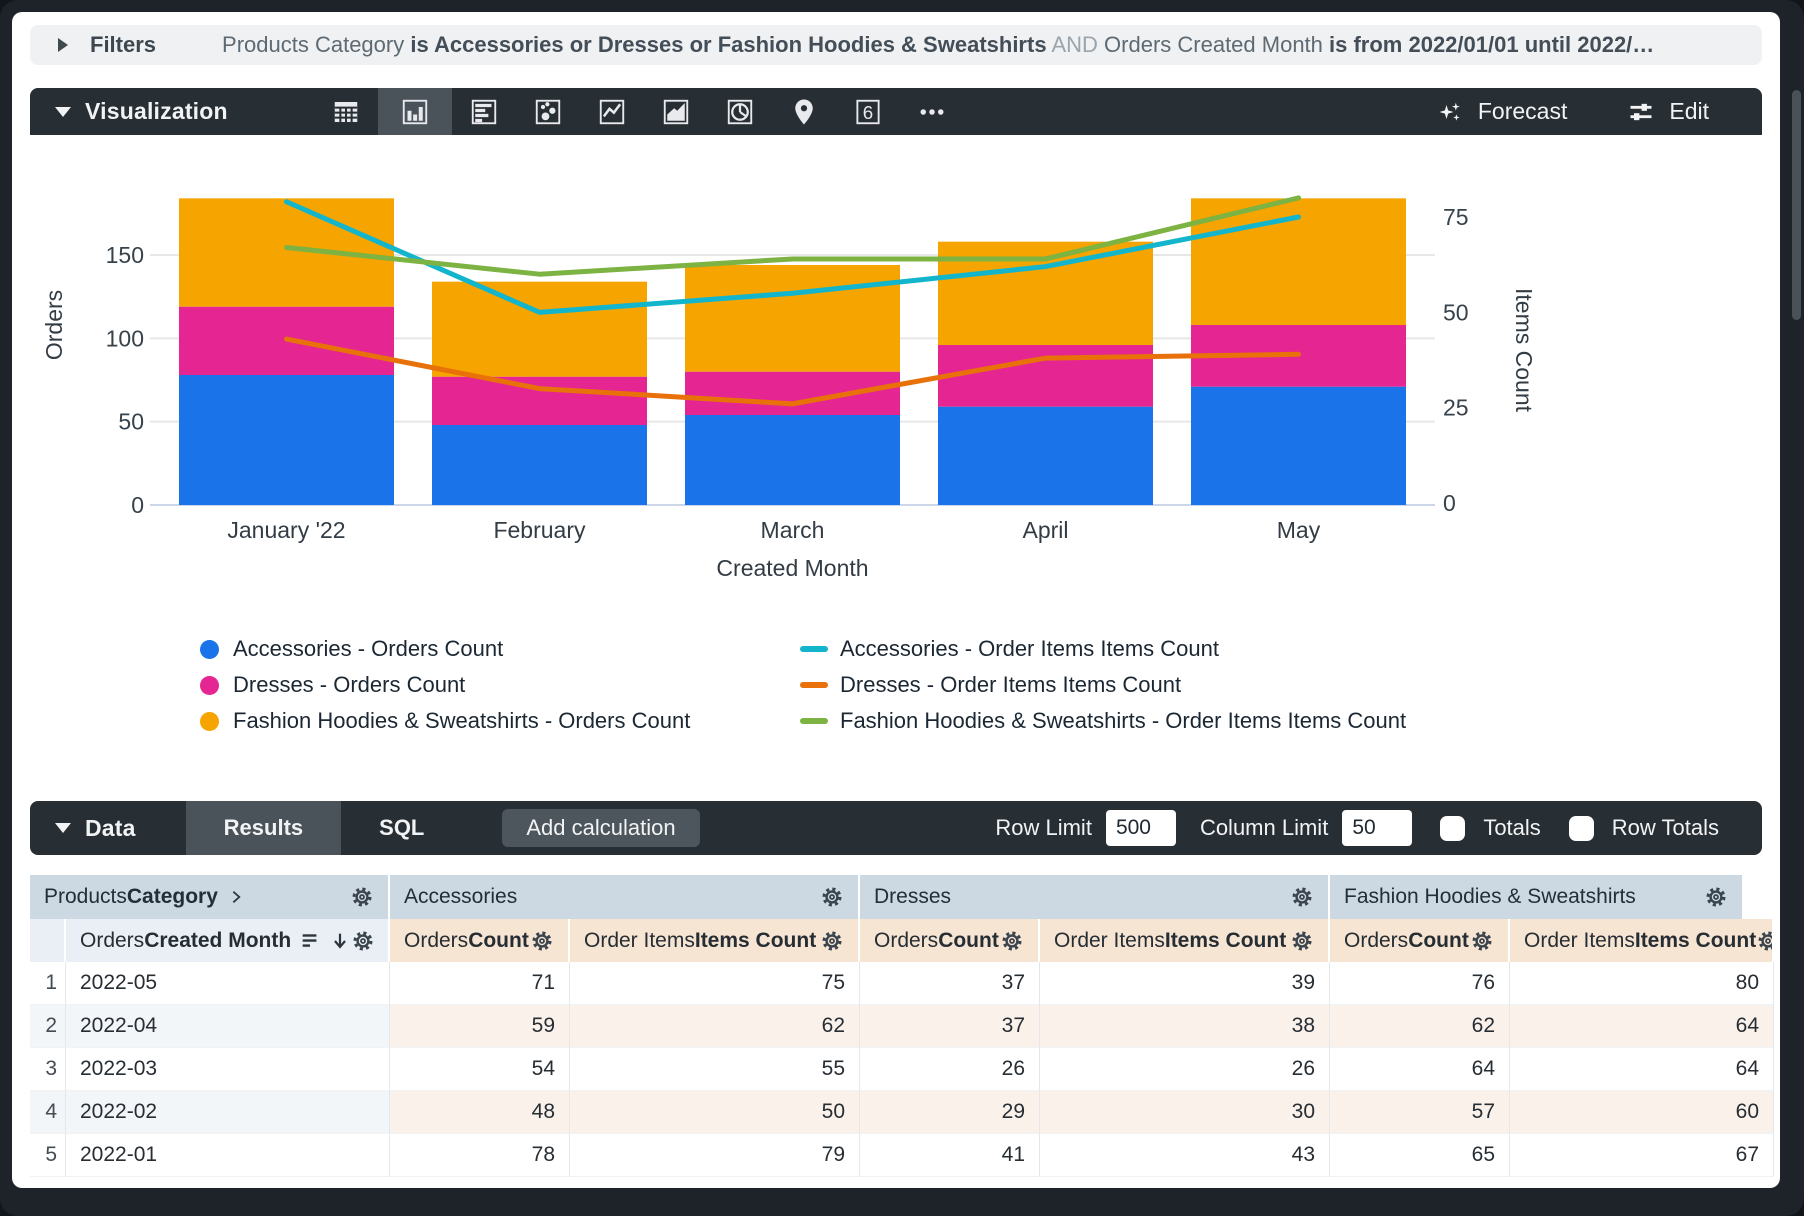 This screenshot has width=1804, height=1216. I want to click on column-limit-input, so click(1377, 828).